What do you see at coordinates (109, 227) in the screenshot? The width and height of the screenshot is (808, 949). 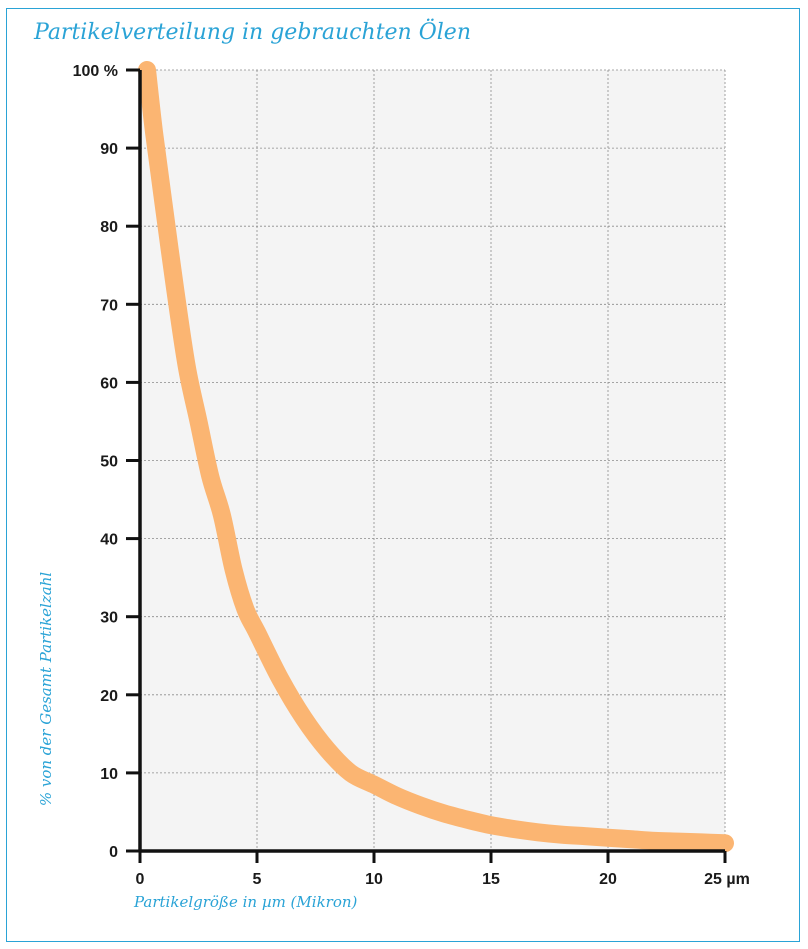 I see `y-tick-label: 80` at bounding box center [109, 227].